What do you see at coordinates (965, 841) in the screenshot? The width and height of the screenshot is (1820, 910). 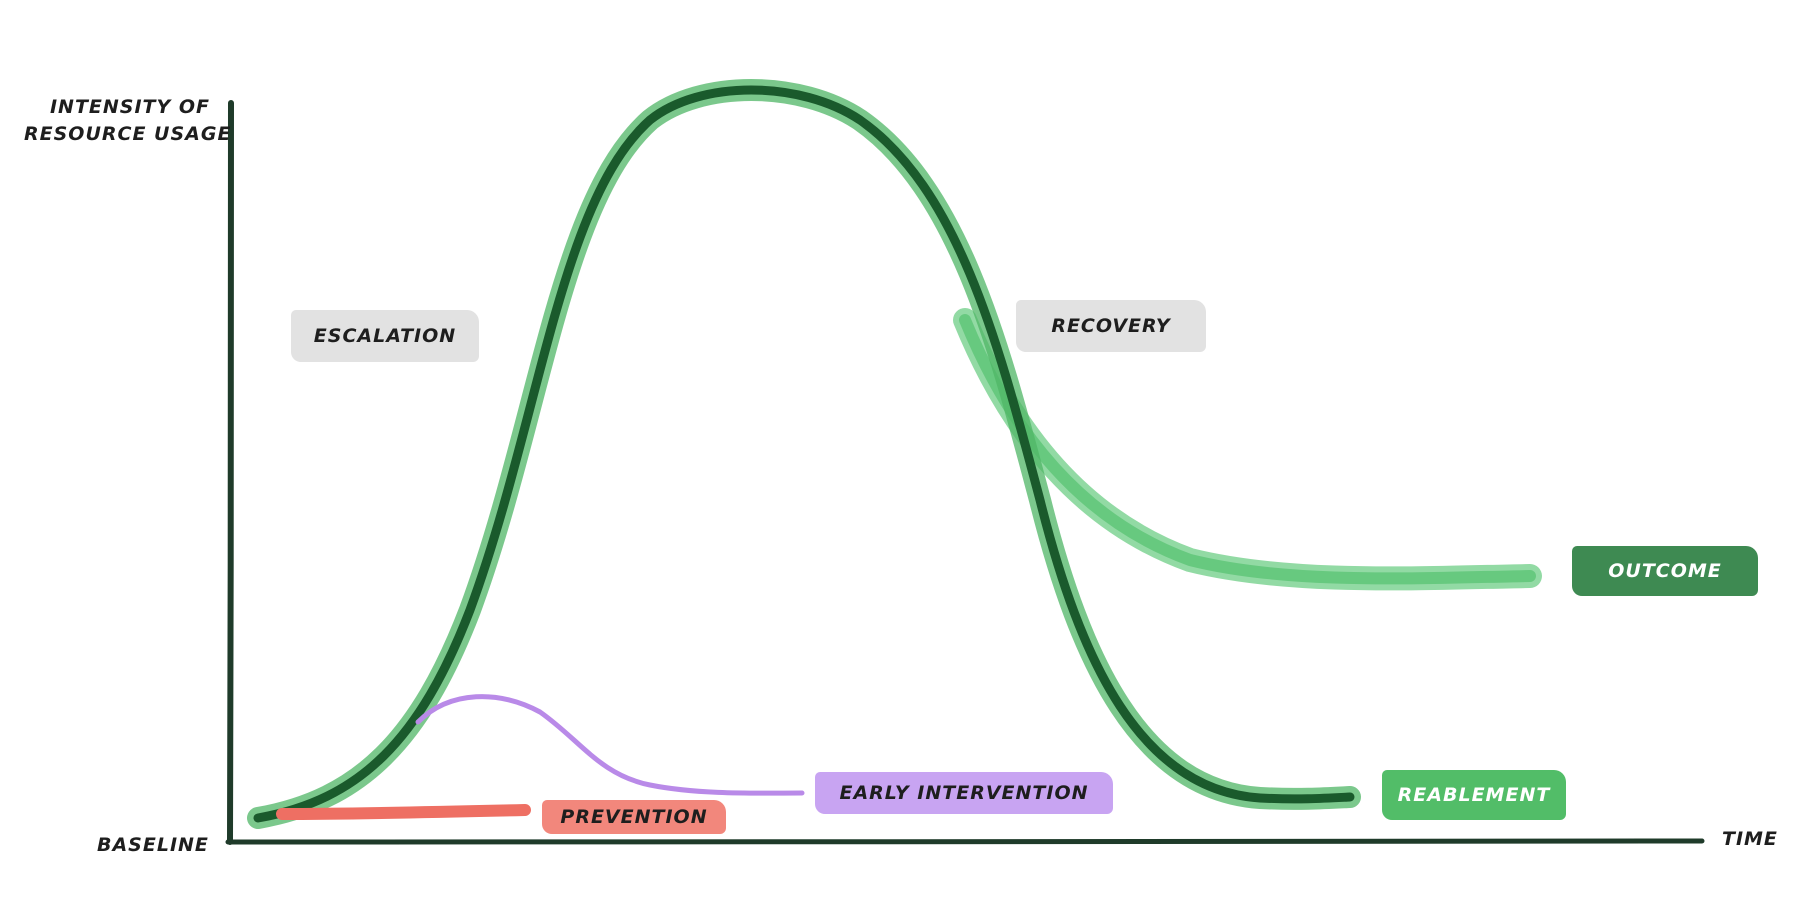 I see `x-axis` at bounding box center [965, 841].